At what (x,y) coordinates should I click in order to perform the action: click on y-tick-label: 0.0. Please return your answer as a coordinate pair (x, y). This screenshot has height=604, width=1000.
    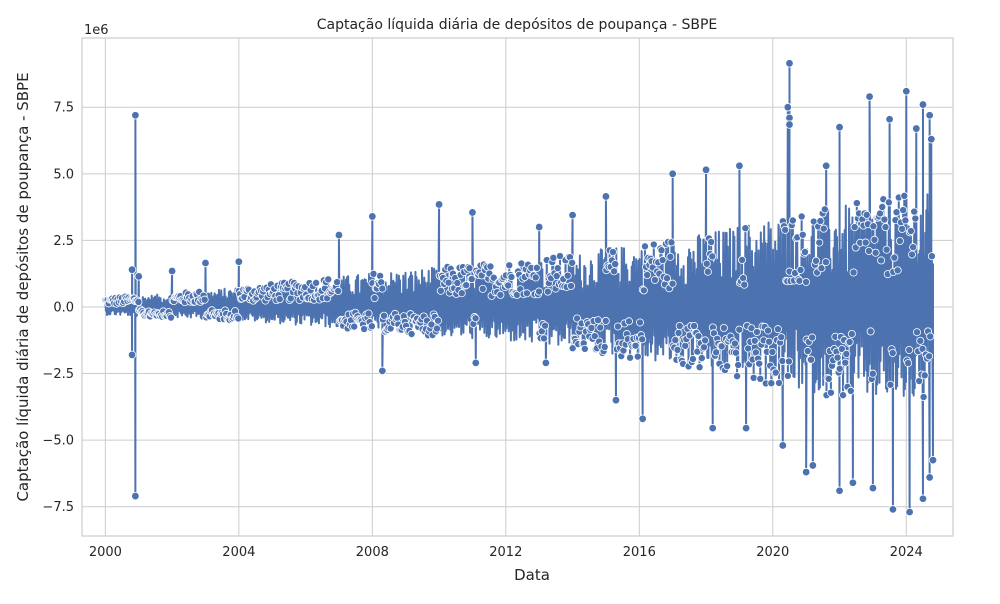
    Looking at the image, I should click on (63, 307).